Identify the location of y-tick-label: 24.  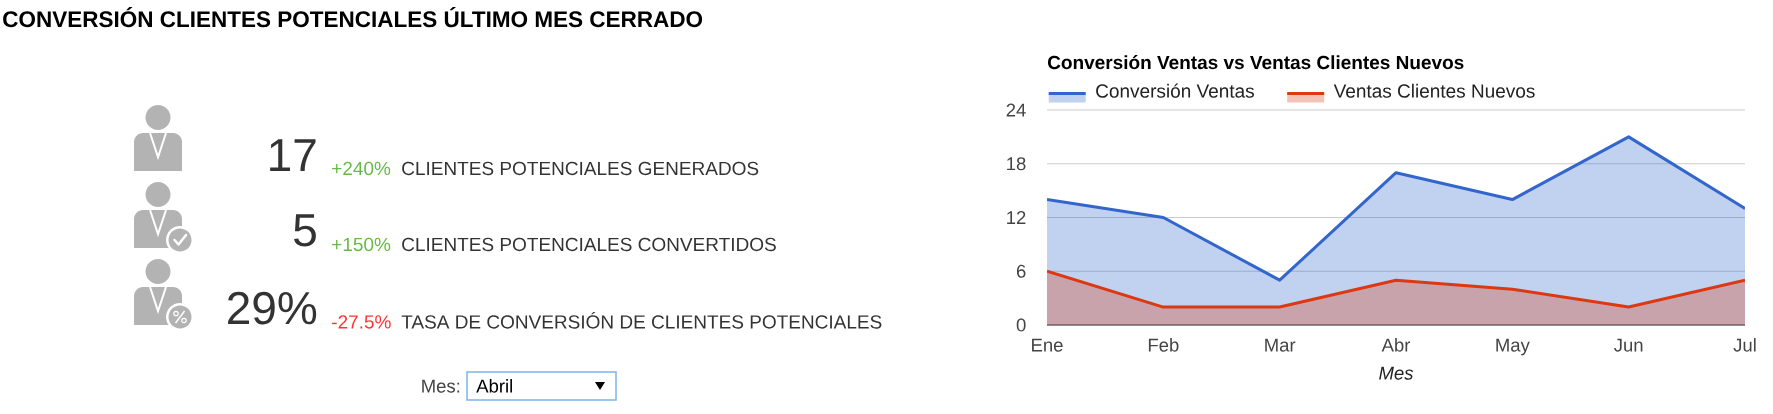
(1016, 110).